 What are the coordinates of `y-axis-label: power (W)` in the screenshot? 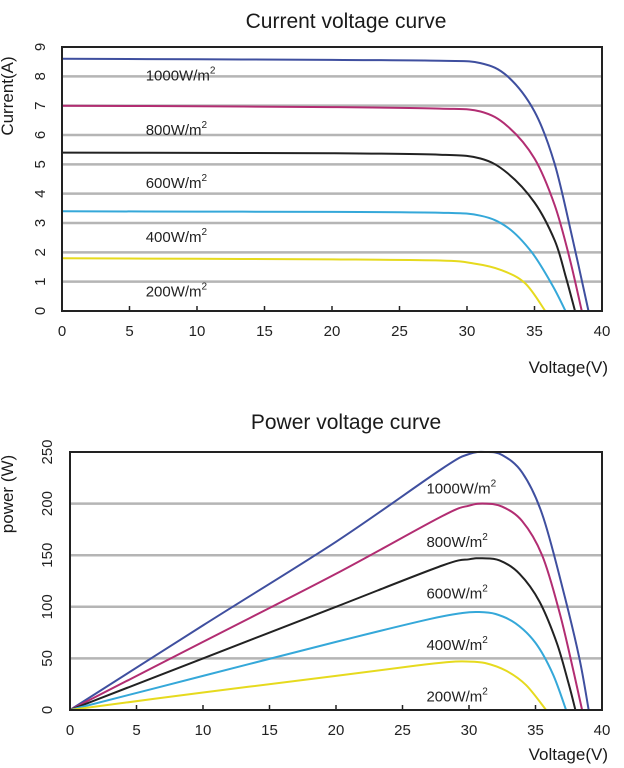 It's located at (8, 494).